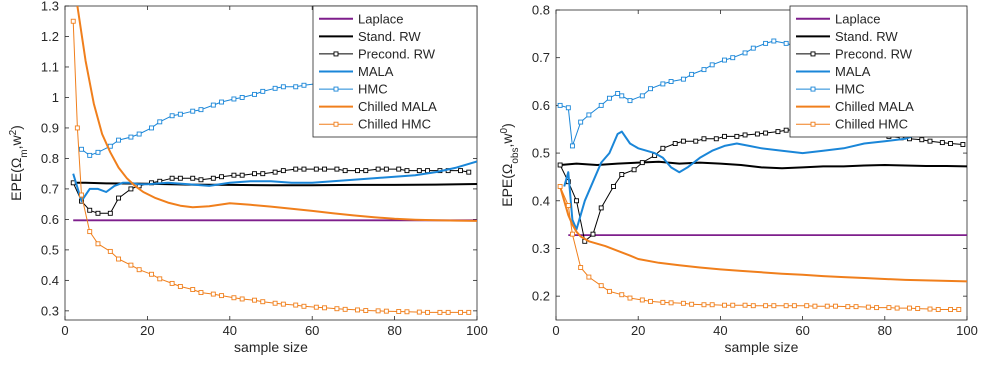 The width and height of the screenshot is (981, 382). What do you see at coordinates (64, 330) in the screenshot?
I see `x-tick-label: 0` at bounding box center [64, 330].